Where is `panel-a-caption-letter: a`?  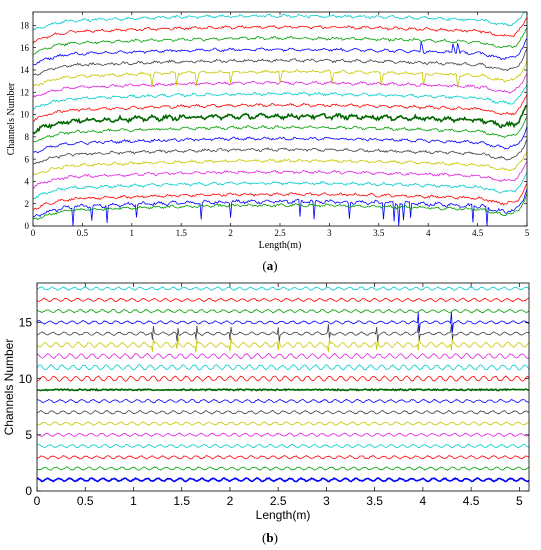 panel-a-caption-letter: a is located at coordinates (270, 265).